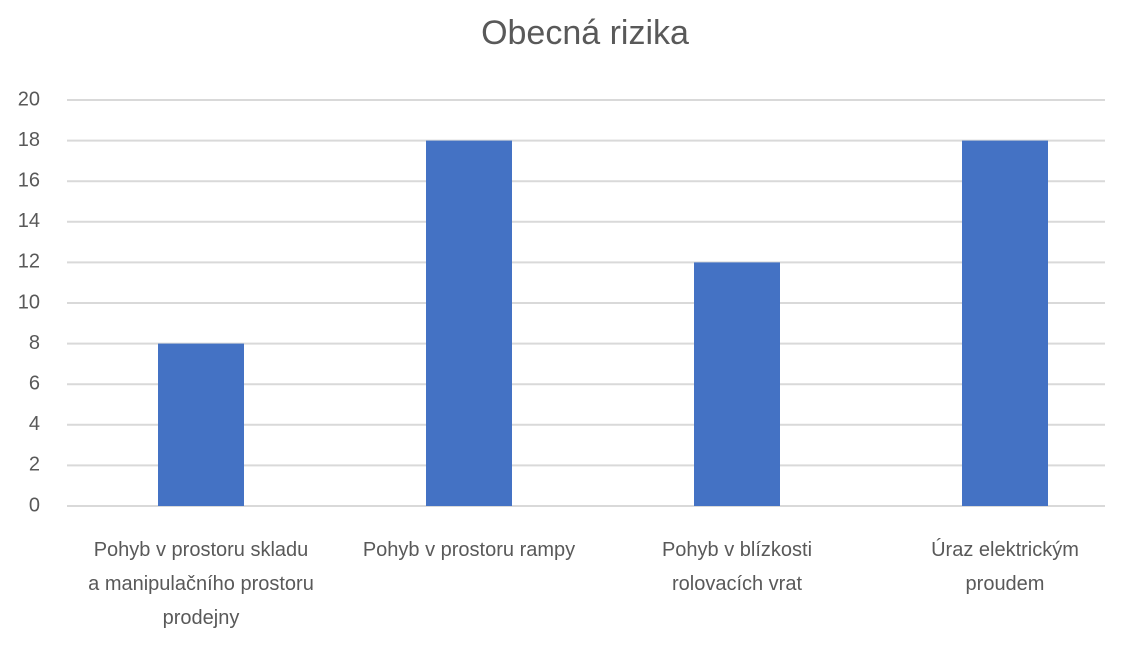 This screenshot has width=1130, height=666. What do you see at coordinates (34, 505) in the screenshot?
I see `y-tick-label: 0` at bounding box center [34, 505].